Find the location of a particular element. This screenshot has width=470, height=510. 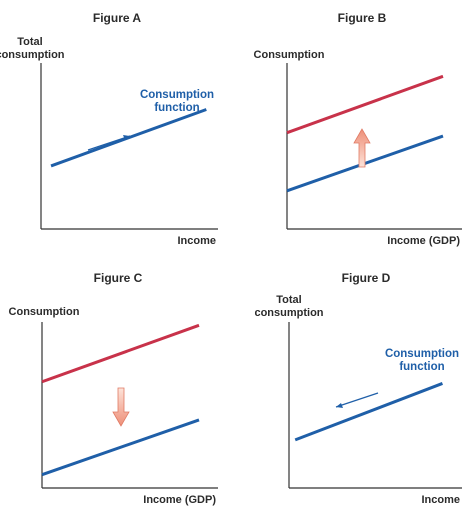

figure-d-annotation-line1: Consumption is located at coordinates (422, 354).